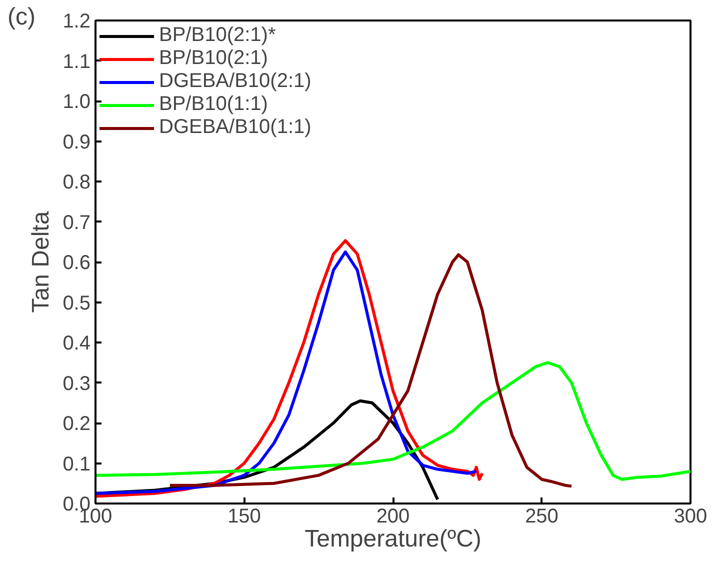 This screenshot has width=718, height=561. Describe the element at coordinates (76, 223) in the screenshot. I see `y-tick-label: 0.7` at that location.